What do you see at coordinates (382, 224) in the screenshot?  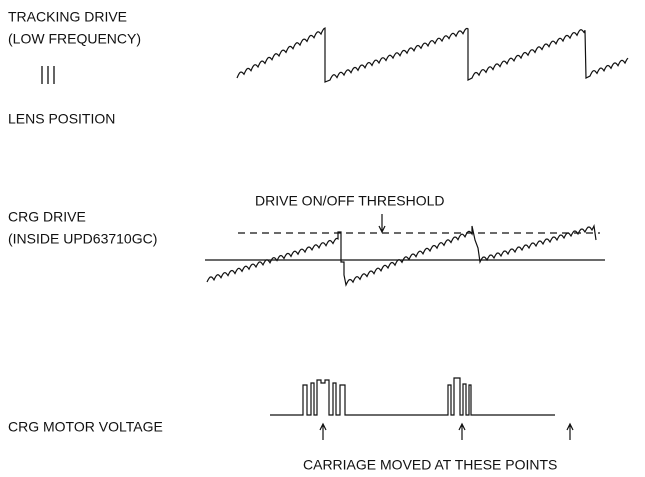 I see `arrow` at bounding box center [382, 224].